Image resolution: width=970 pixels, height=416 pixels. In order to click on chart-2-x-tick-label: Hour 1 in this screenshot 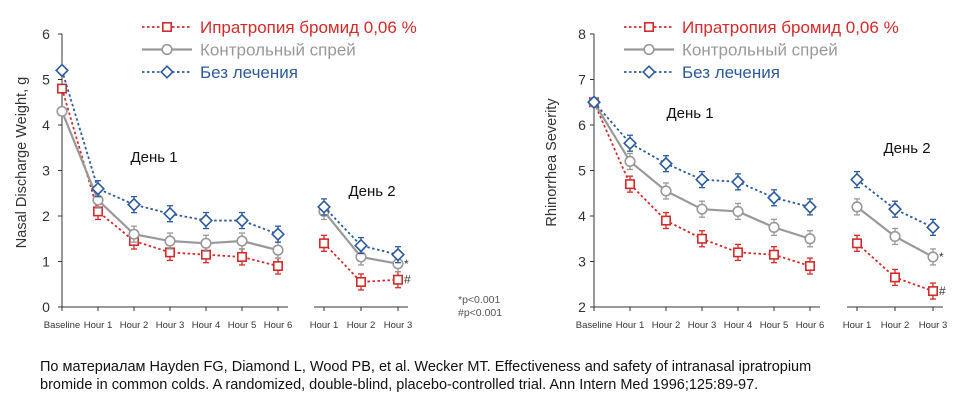, I will do `click(857, 325)`.